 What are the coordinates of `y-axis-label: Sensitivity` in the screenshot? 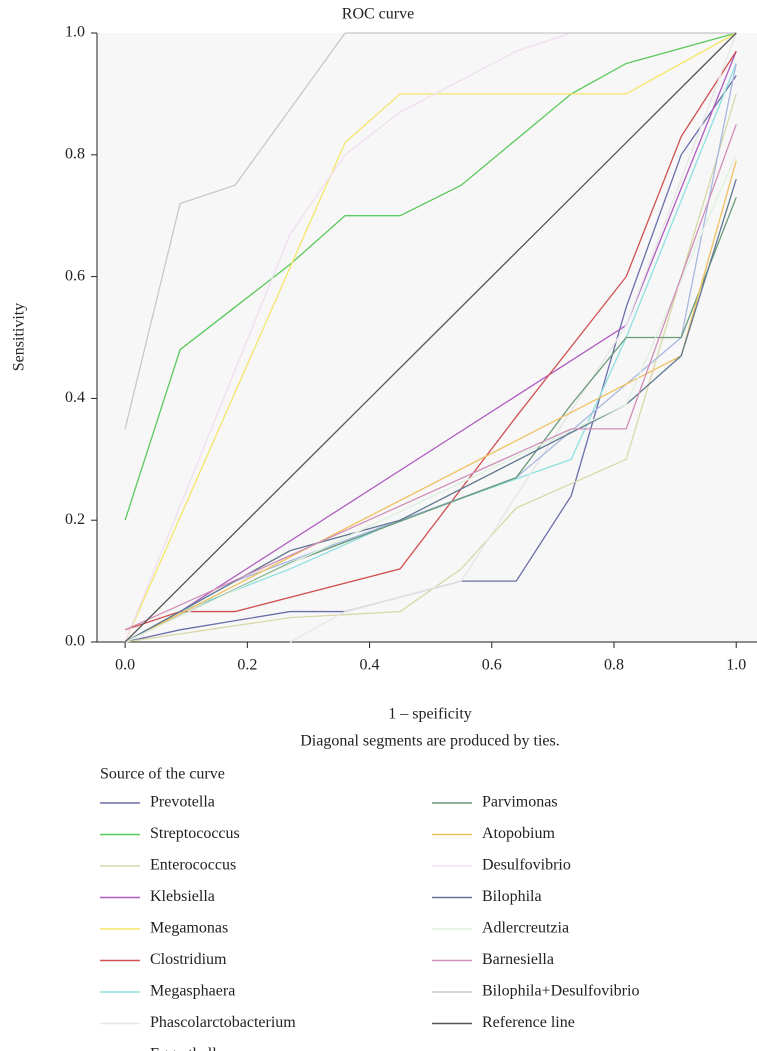 It's located at (19, 337).